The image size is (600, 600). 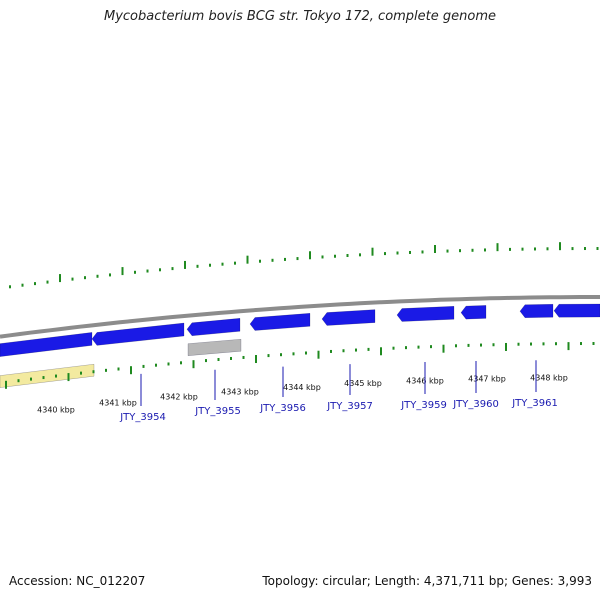 I want to click on scale-tick-label: 4342 kbp, so click(x=179, y=396).